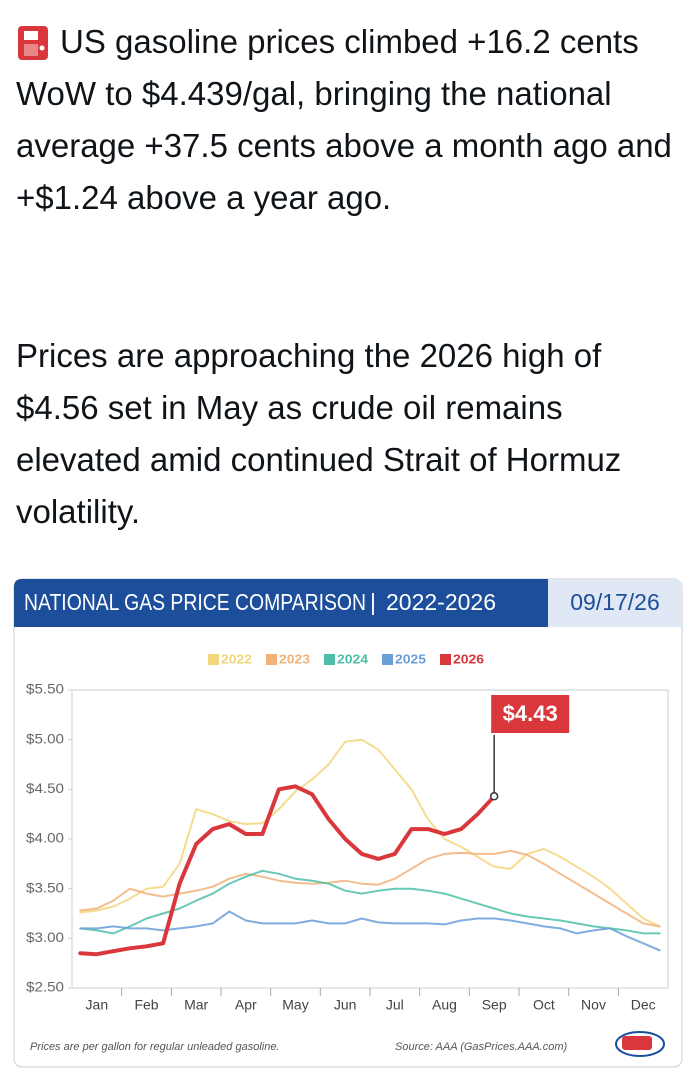 This screenshot has width=696, height=1080. What do you see at coordinates (444, 1005) in the screenshot?
I see `x-tick-label: Aug` at bounding box center [444, 1005].